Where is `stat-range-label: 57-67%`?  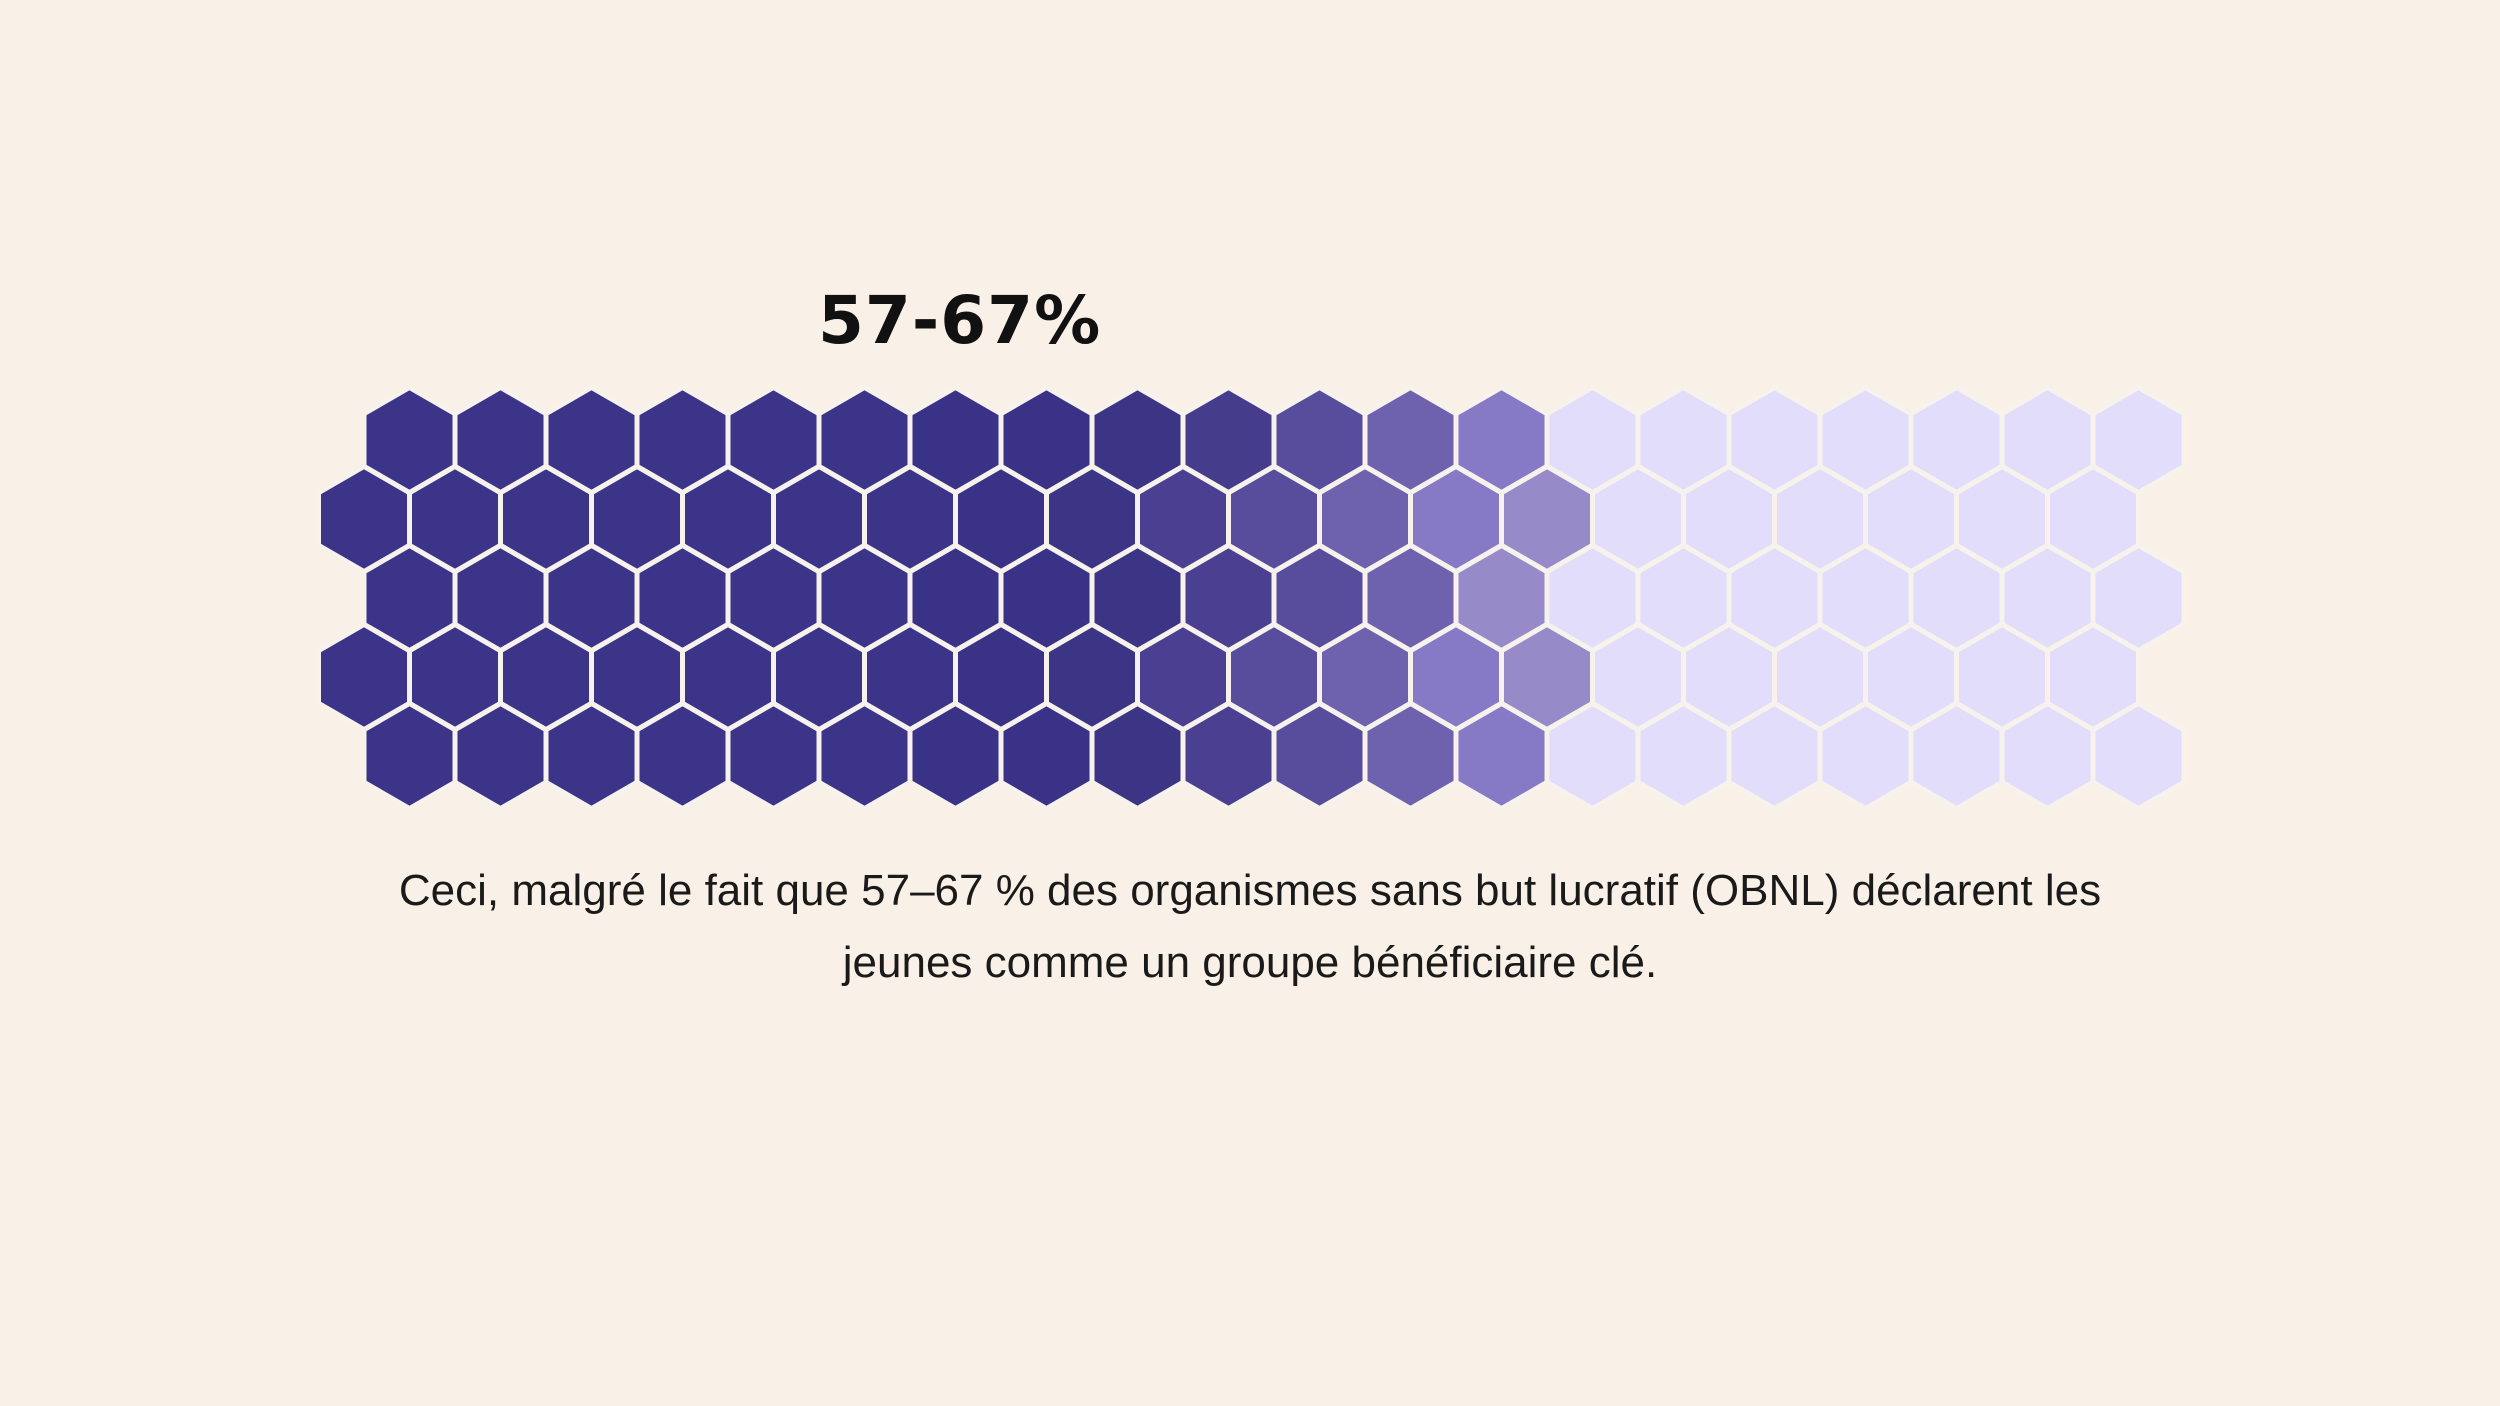 stat-range-label: 57-67% is located at coordinates (960, 320).